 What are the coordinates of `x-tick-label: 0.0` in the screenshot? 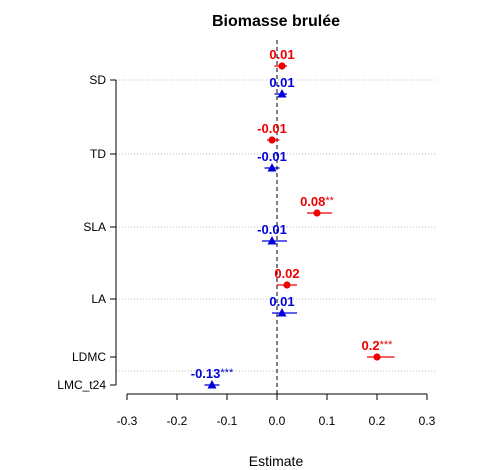 It's located at (277, 421).